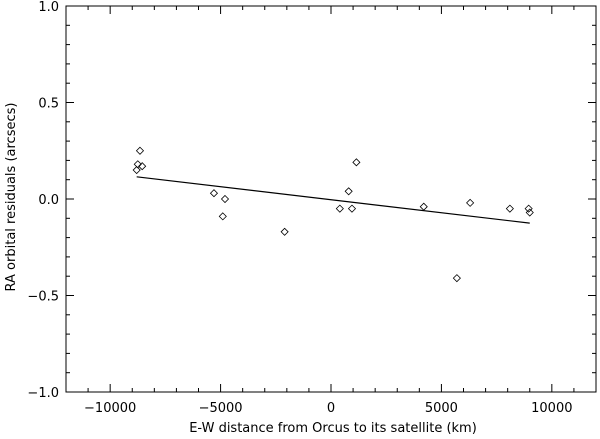 This screenshot has height=439, width=600. I want to click on x-tick-label: 5000, so click(441, 408).